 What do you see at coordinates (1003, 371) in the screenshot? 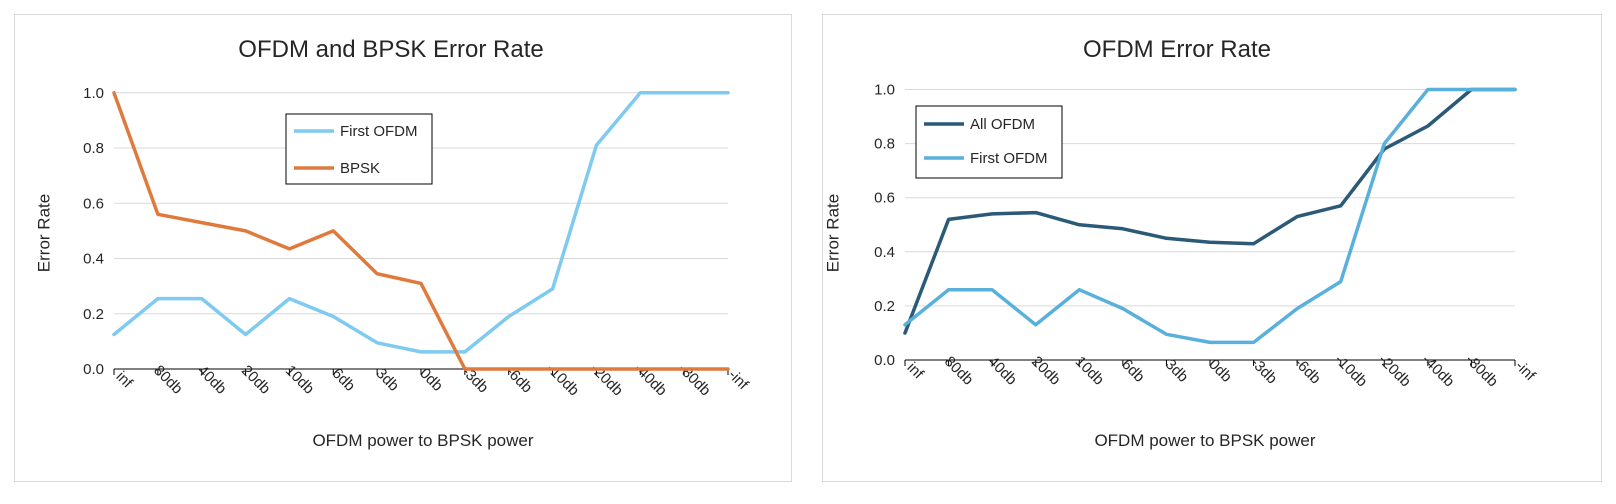
I see `chart-1-x-tick-label: 40db` at bounding box center [1003, 371].